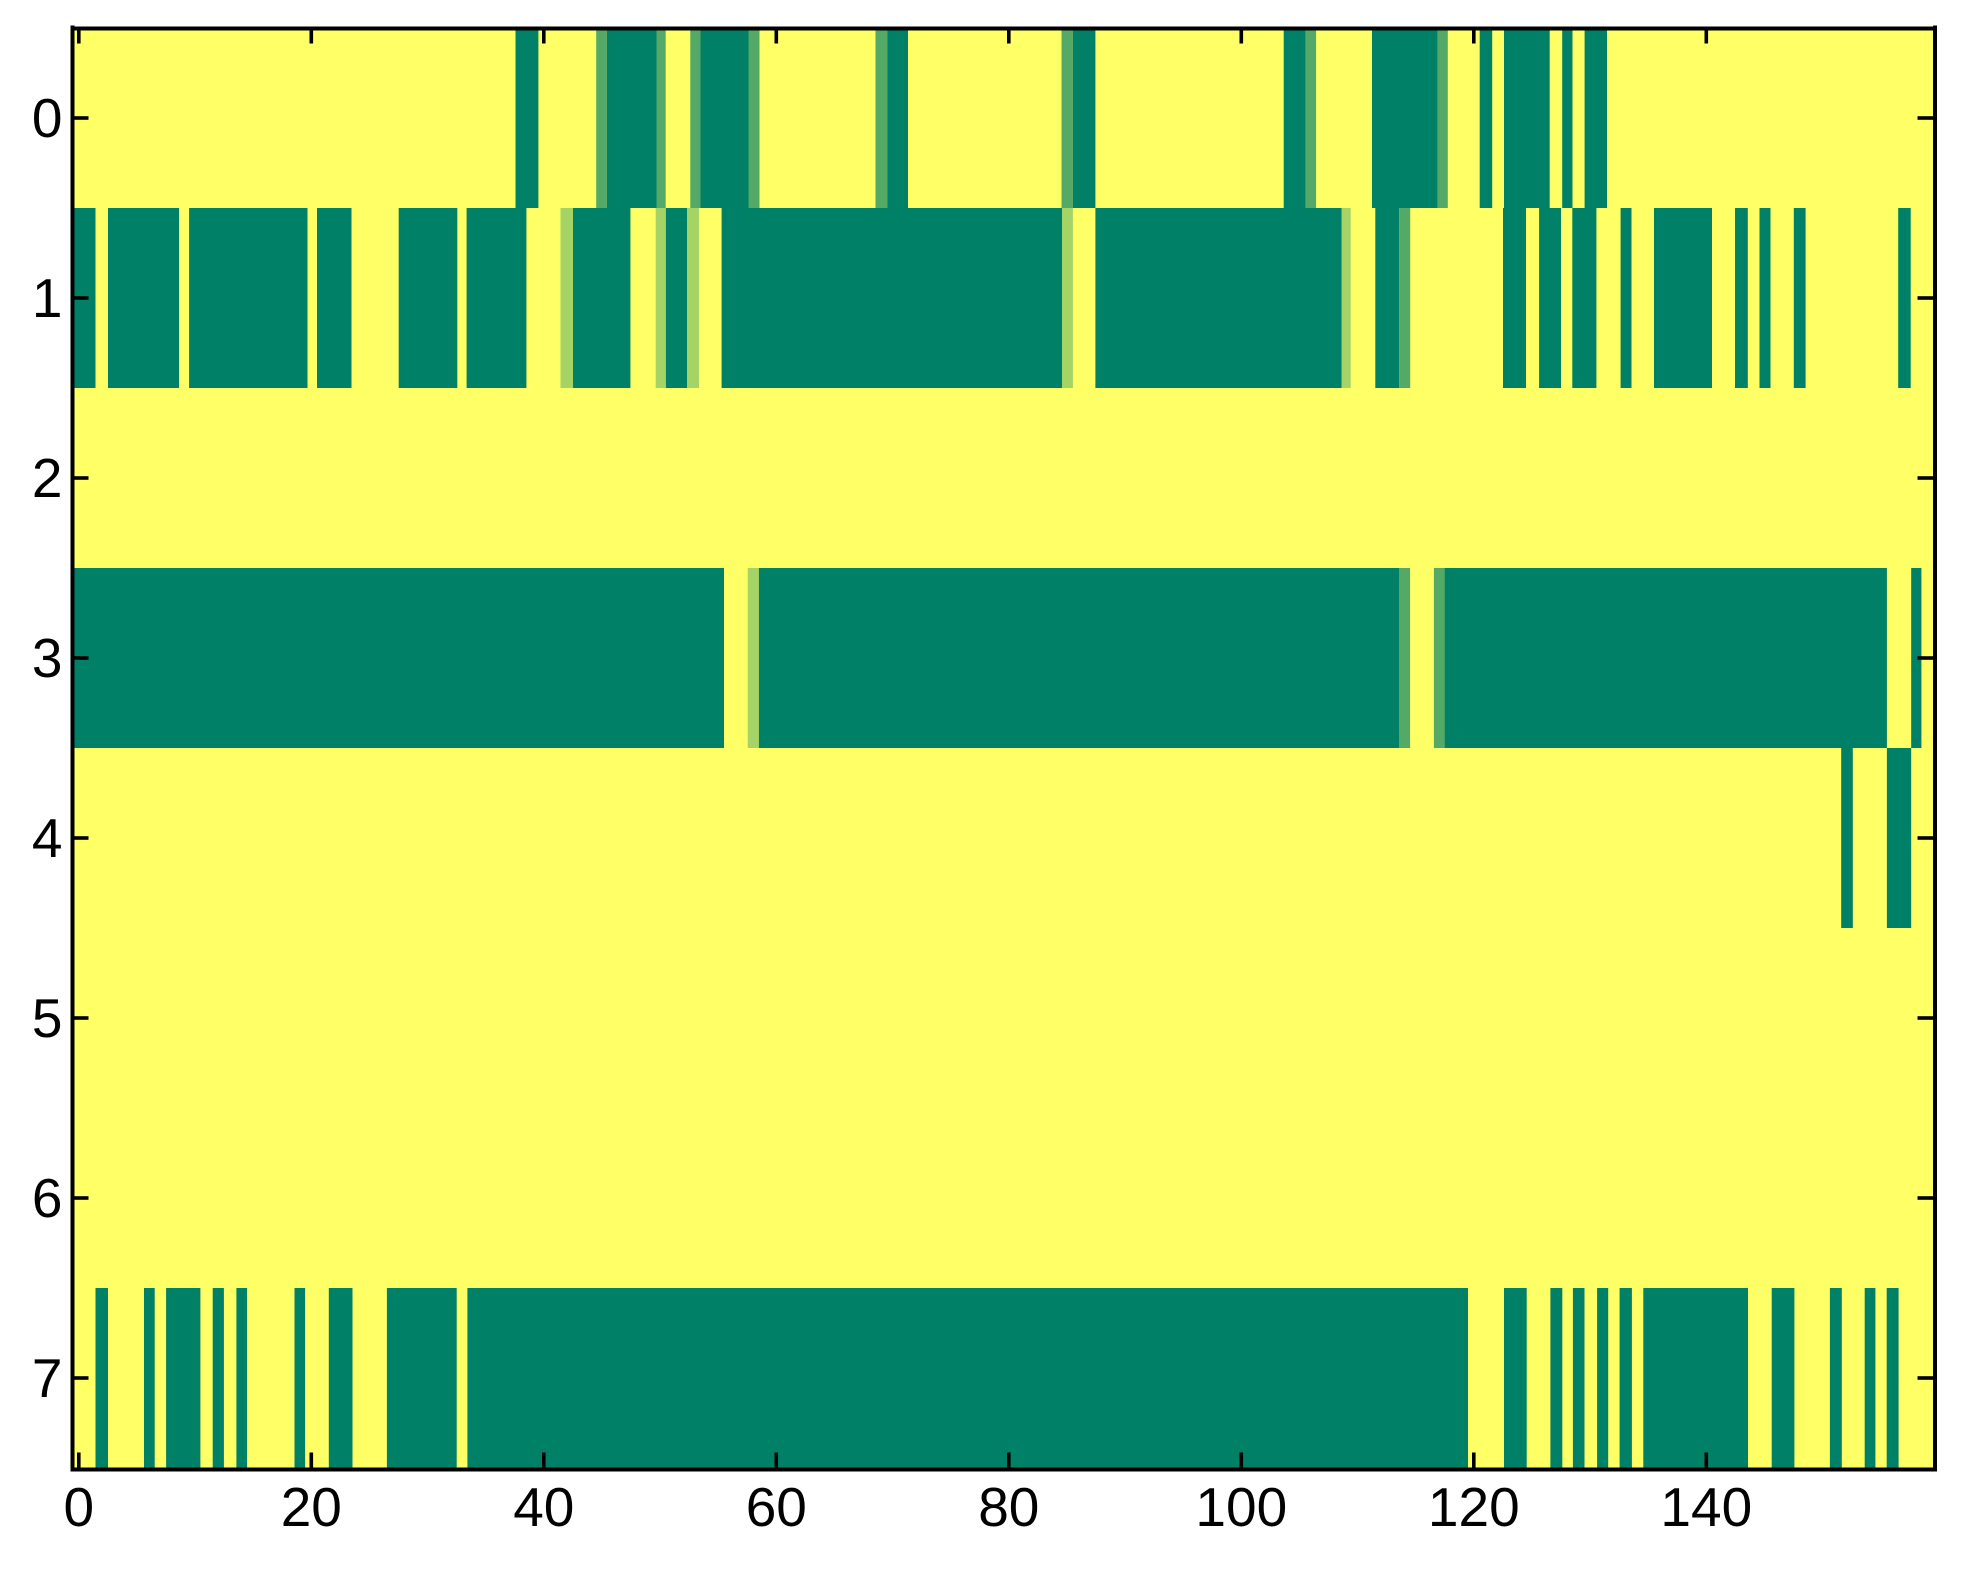 This screenshot has width=1963, height=1569. What do you see at coordinates (47, 1198) in the screenshot?
I see `svg-text: 6` at bounding box center [47, 1198].